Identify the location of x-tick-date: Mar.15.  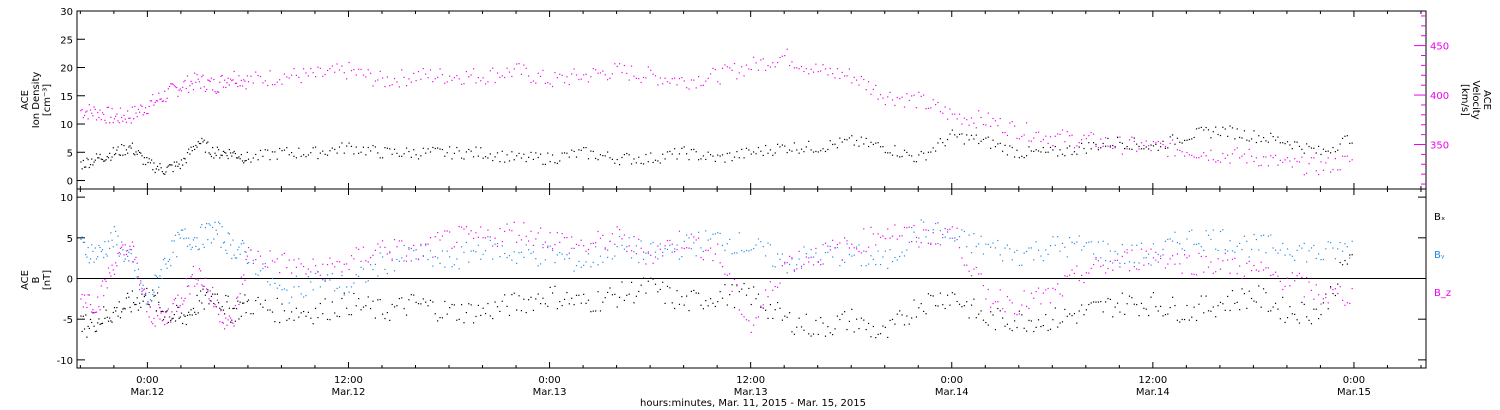
(1354, 392).